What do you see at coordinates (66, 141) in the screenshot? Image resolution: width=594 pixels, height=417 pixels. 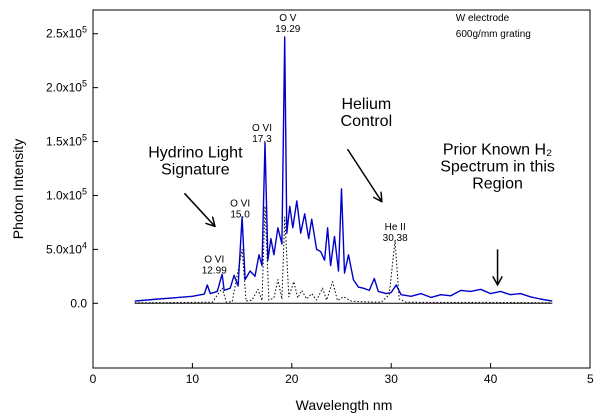 I see `y-tick-label: 1.5x10⁵` at bounding box center [66, 141].